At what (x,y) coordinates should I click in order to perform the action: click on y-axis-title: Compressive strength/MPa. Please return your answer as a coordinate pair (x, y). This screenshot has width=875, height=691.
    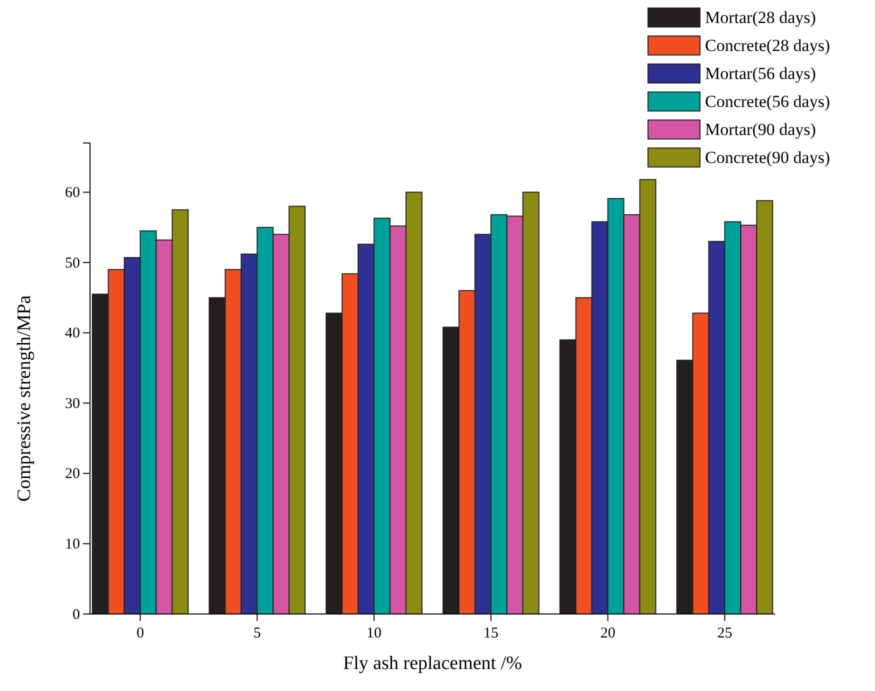
    Looking at the image, I should click on (24, 398).